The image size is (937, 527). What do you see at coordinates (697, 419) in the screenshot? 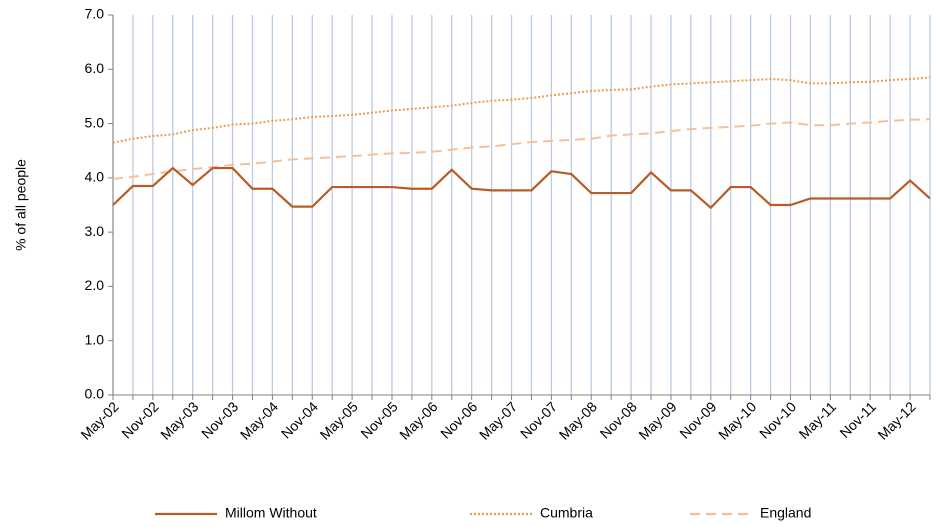
I see `x-tick-label: Nov-09` at bounding box center [697, 419].